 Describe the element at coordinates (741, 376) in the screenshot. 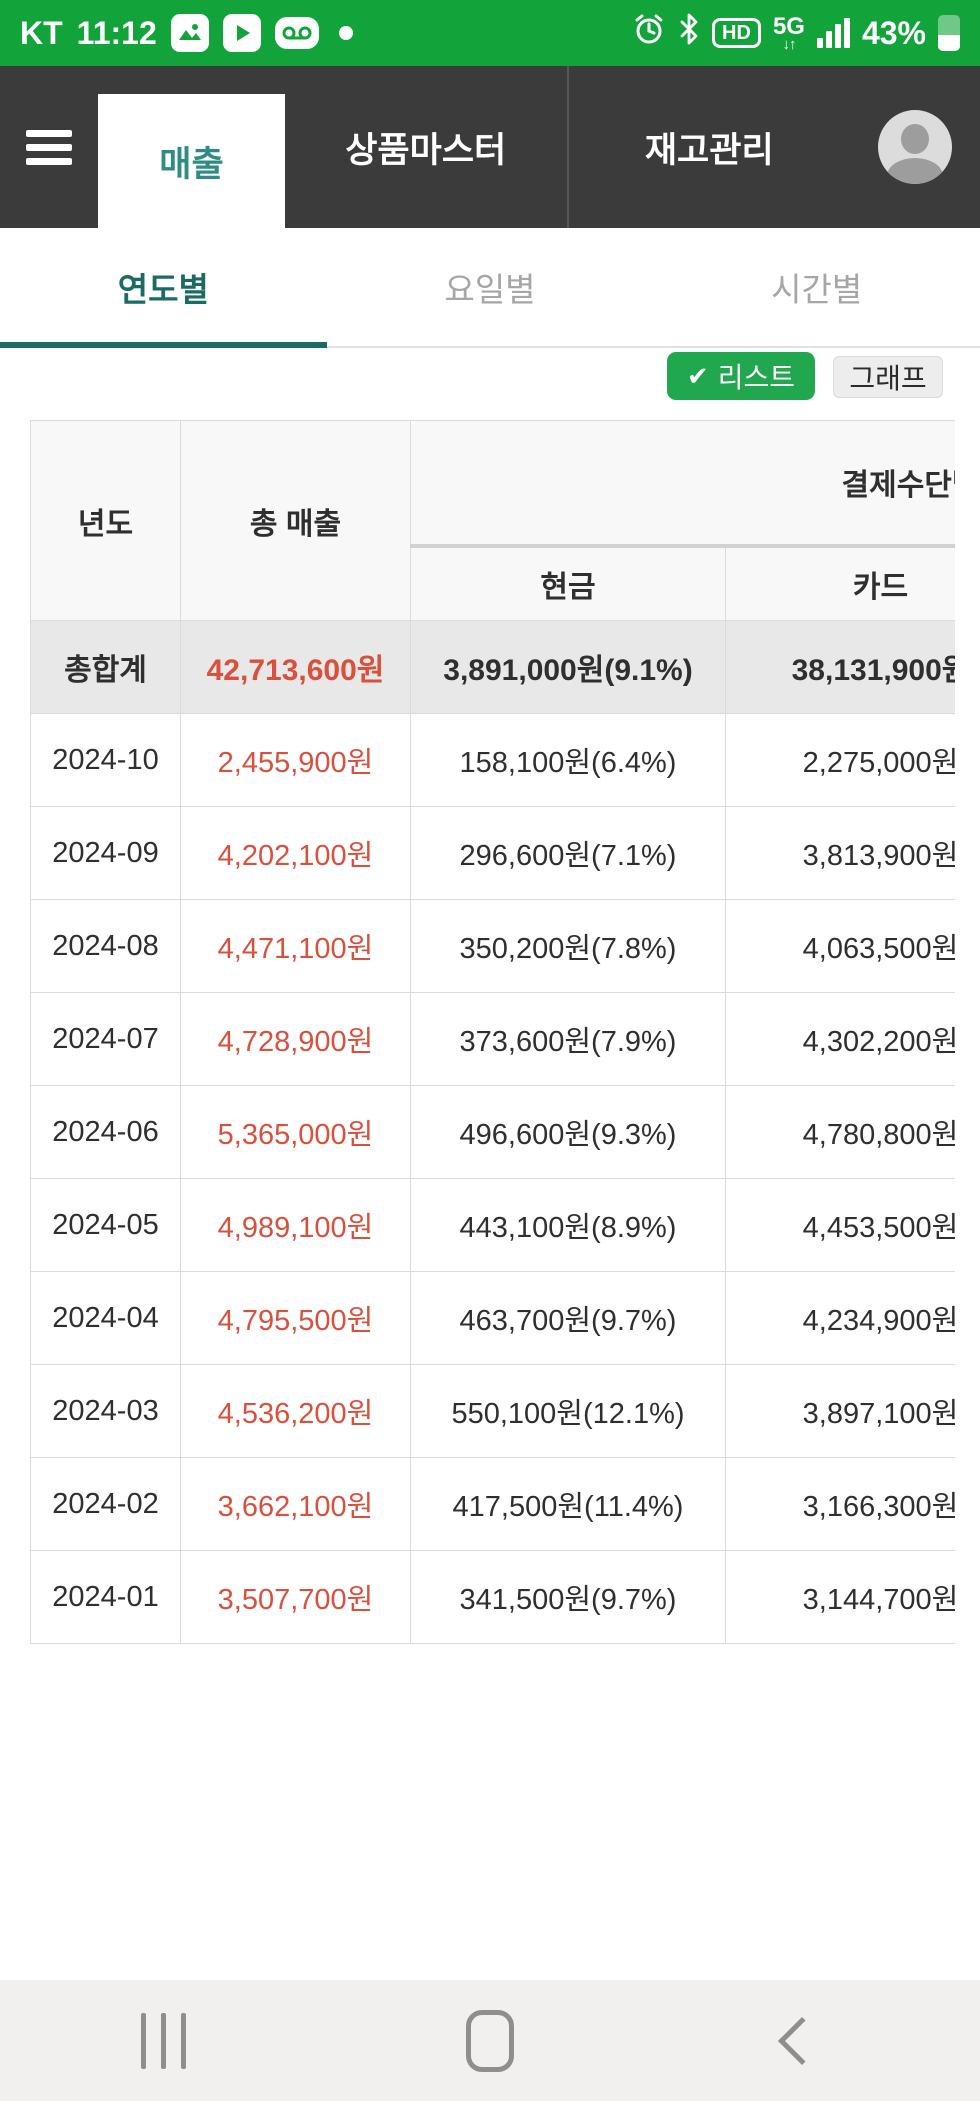

I see `list-view-button: ✔ 리스트` at that location.